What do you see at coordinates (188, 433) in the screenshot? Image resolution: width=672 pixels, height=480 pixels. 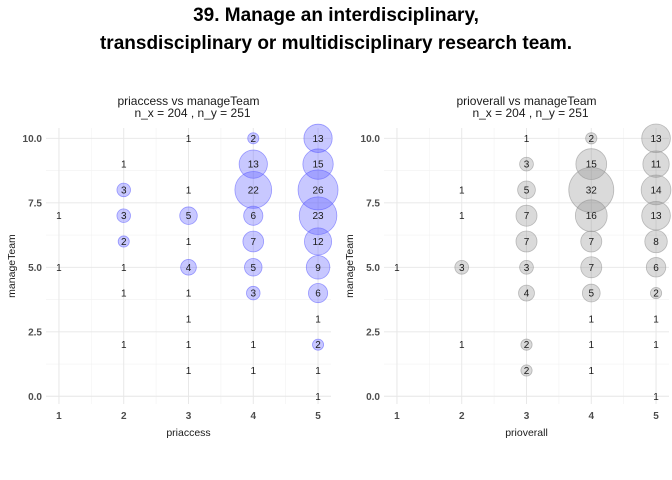 I see `x-axis-title: priaccess` at bounding box center [188, 433].